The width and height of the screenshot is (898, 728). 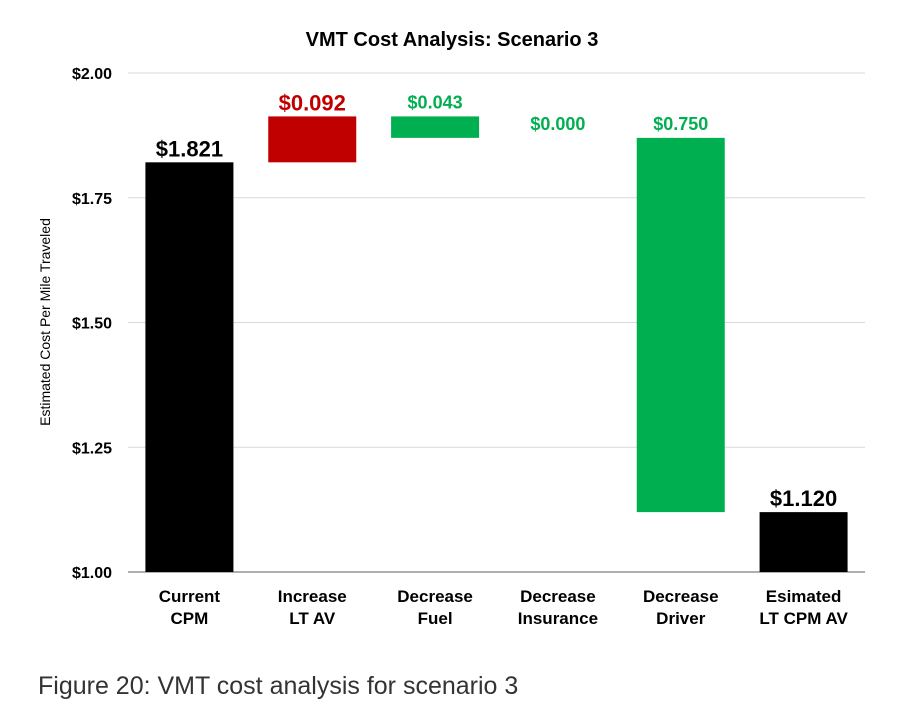 I want to click on x-tick-label: Current, so click(x=190, y=596).